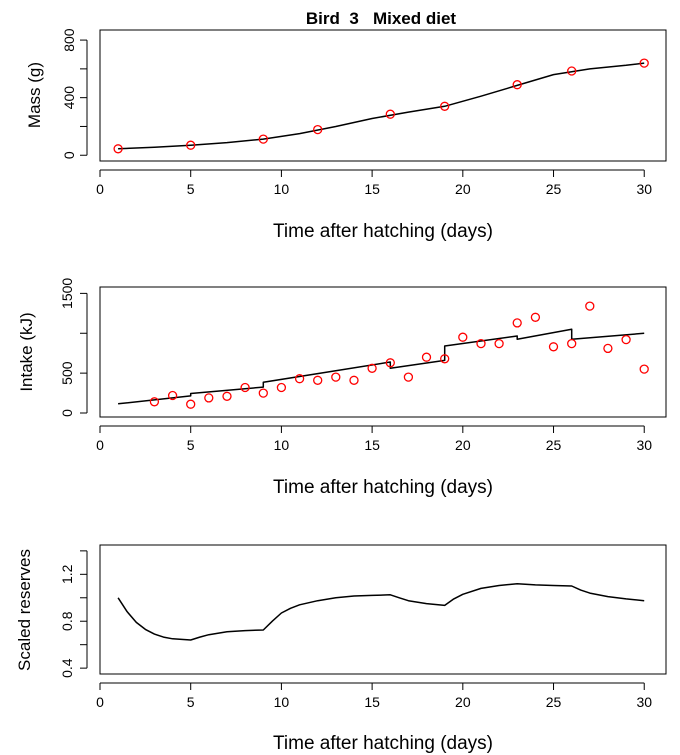 Image resolution: width=680 pixels, height=755 pixels. I want to click on y-tick-label: 400, so click(69, 98).